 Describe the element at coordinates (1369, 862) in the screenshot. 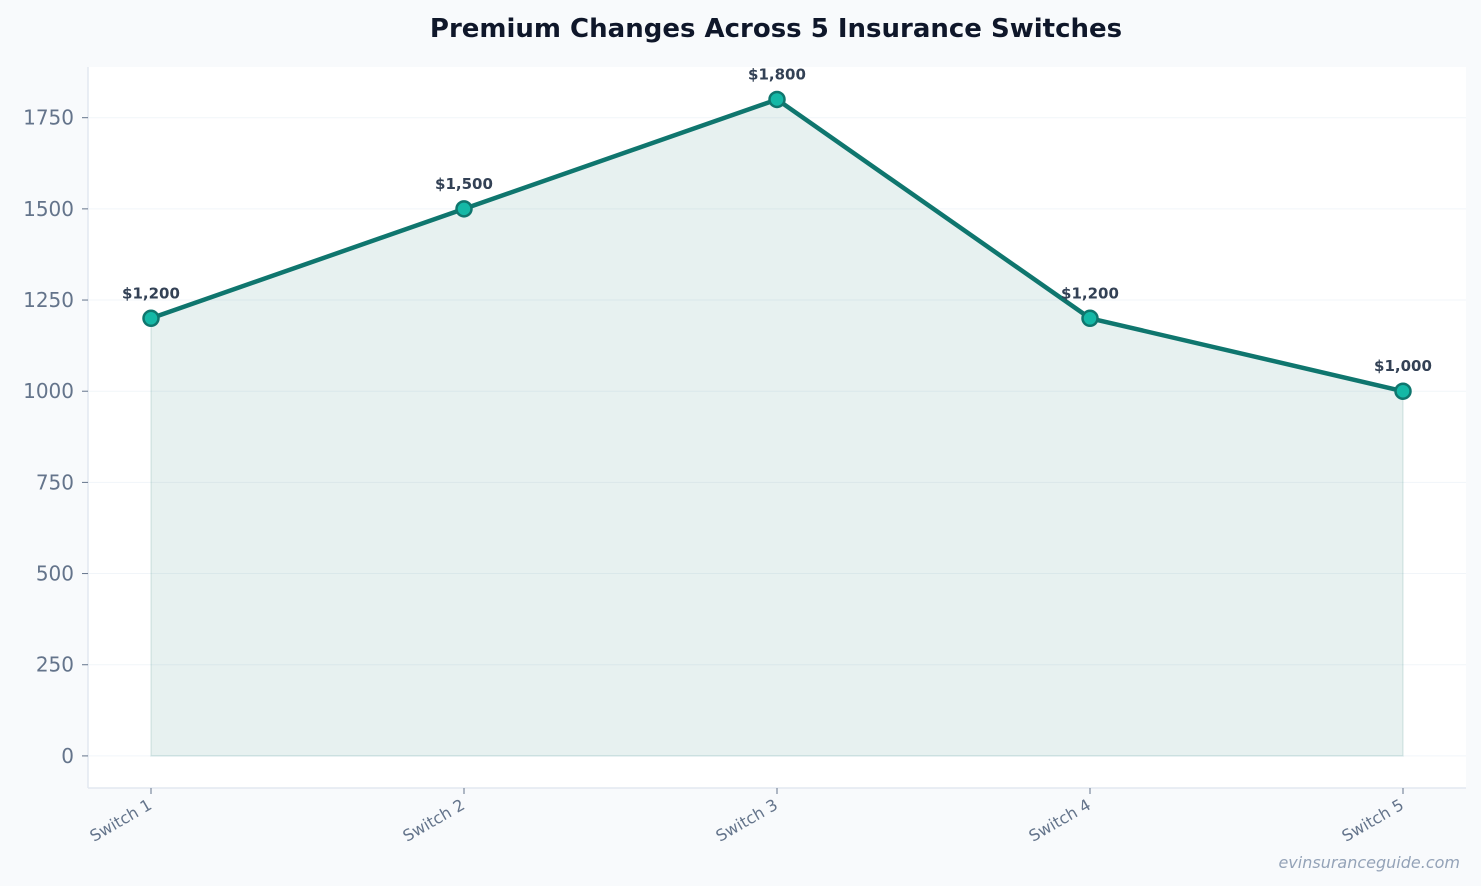

I see `watermark: evinsuranceguide.com` at that location.